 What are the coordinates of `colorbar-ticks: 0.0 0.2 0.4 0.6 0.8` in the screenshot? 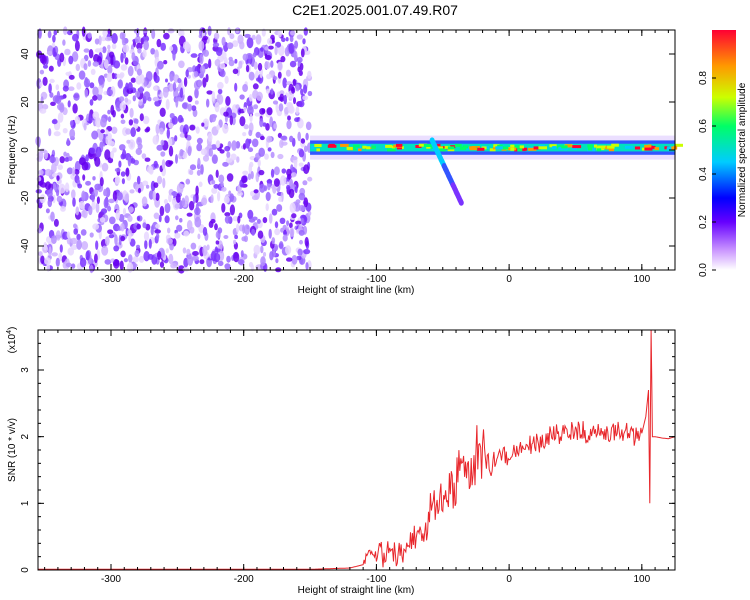 It's located at (707, 174).